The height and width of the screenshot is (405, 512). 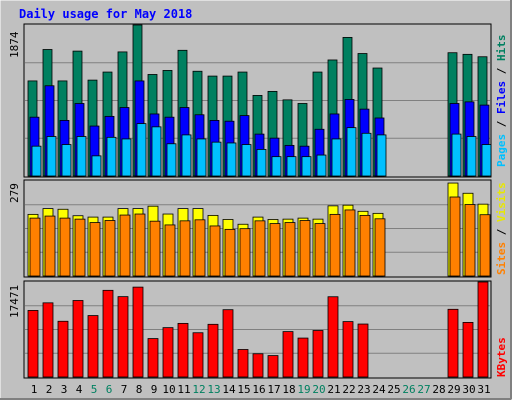 I want to click on legend-segment-0-1: /, so click(x=501, y=124).